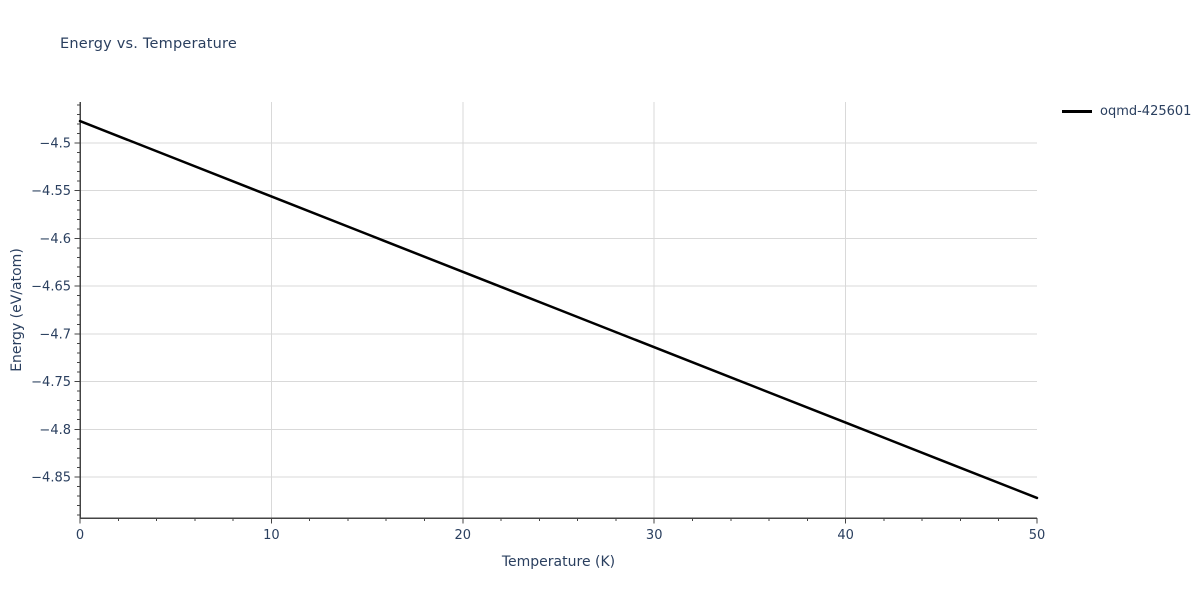 The height and width of the screenshot is (600, 1200). Describe the element at coordinates (654, 535) in the screenshot. I see `x-tick-label: 30` at that location.